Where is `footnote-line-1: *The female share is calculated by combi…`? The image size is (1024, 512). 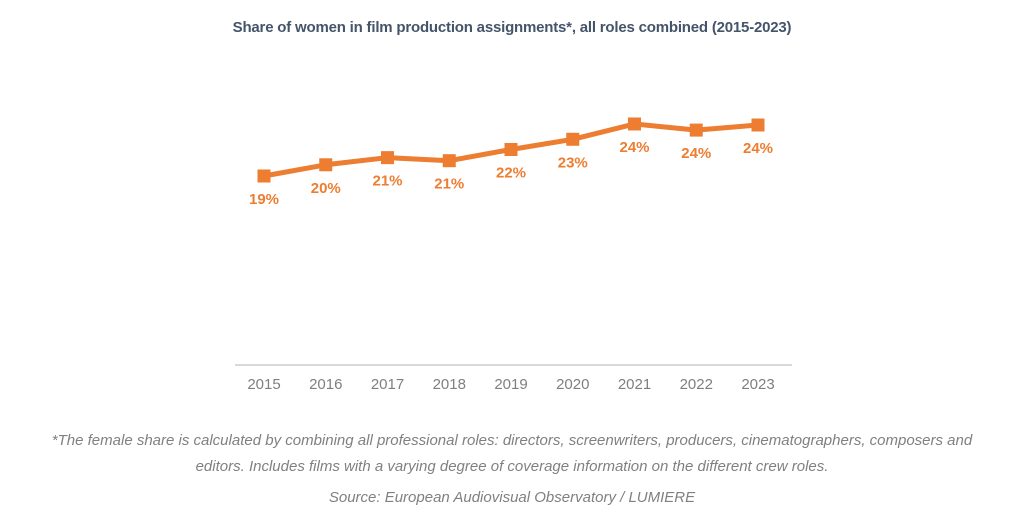
footnote-line-1: *The female share is calculated by combi… is located at coordinates (512, 440).